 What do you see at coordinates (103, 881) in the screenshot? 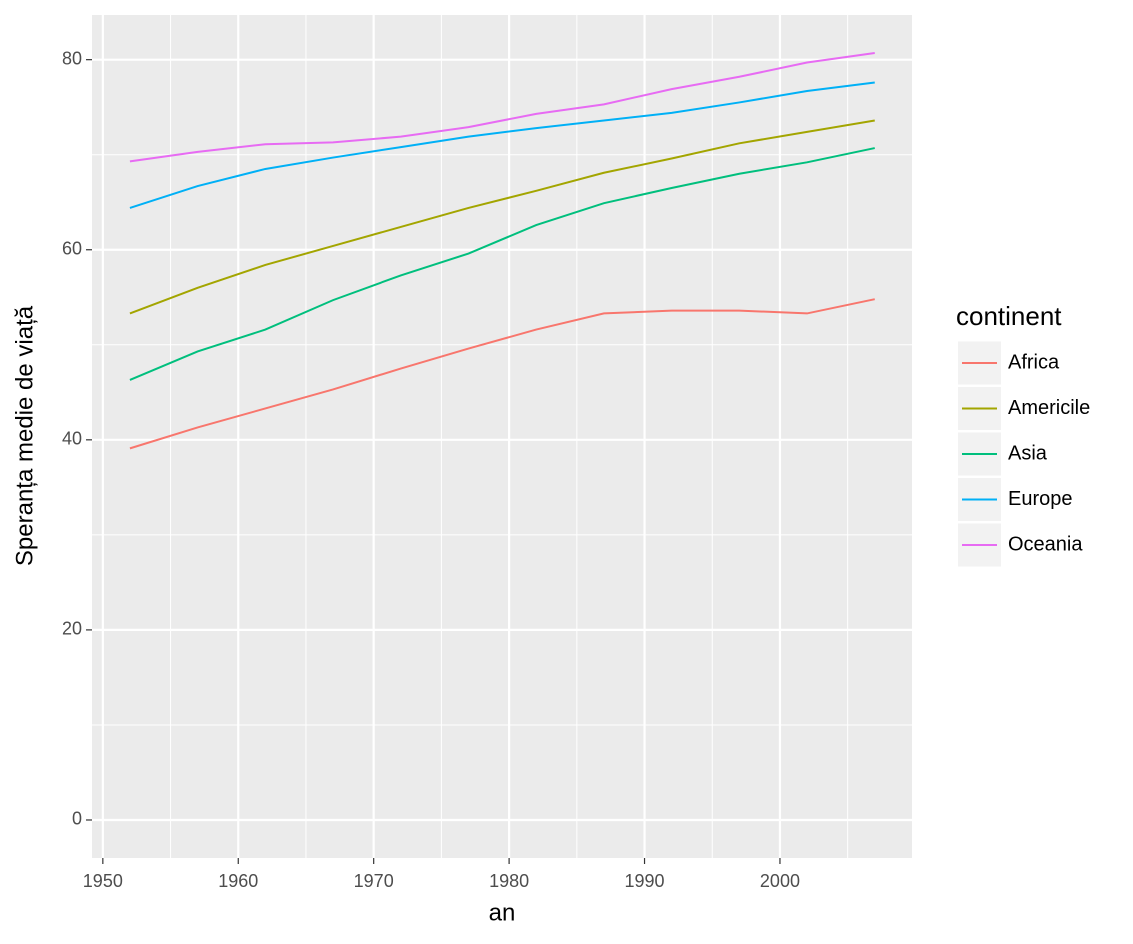
I see `x-tick-label: 1950` at bounding box center [103, 881].